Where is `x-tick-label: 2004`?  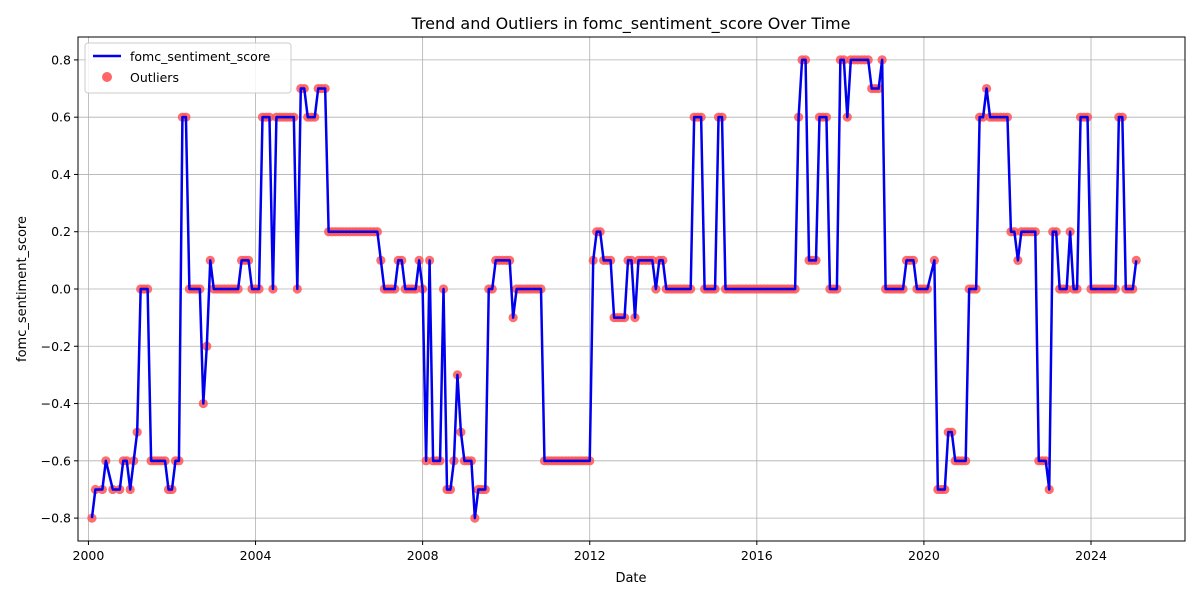 x-tick-label: 2004 is located at coordinates (256, 555).